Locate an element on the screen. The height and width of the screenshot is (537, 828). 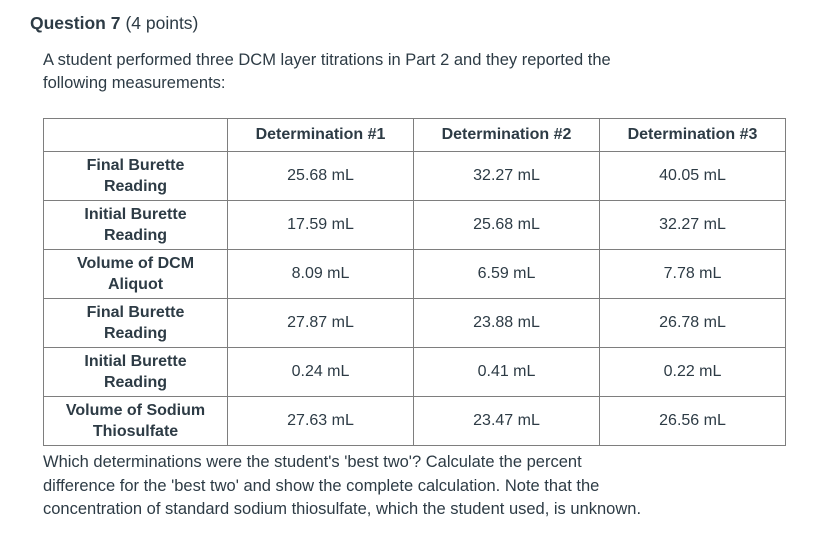
measurement-value: 17.59 mL is located at coordinates (320, 225).